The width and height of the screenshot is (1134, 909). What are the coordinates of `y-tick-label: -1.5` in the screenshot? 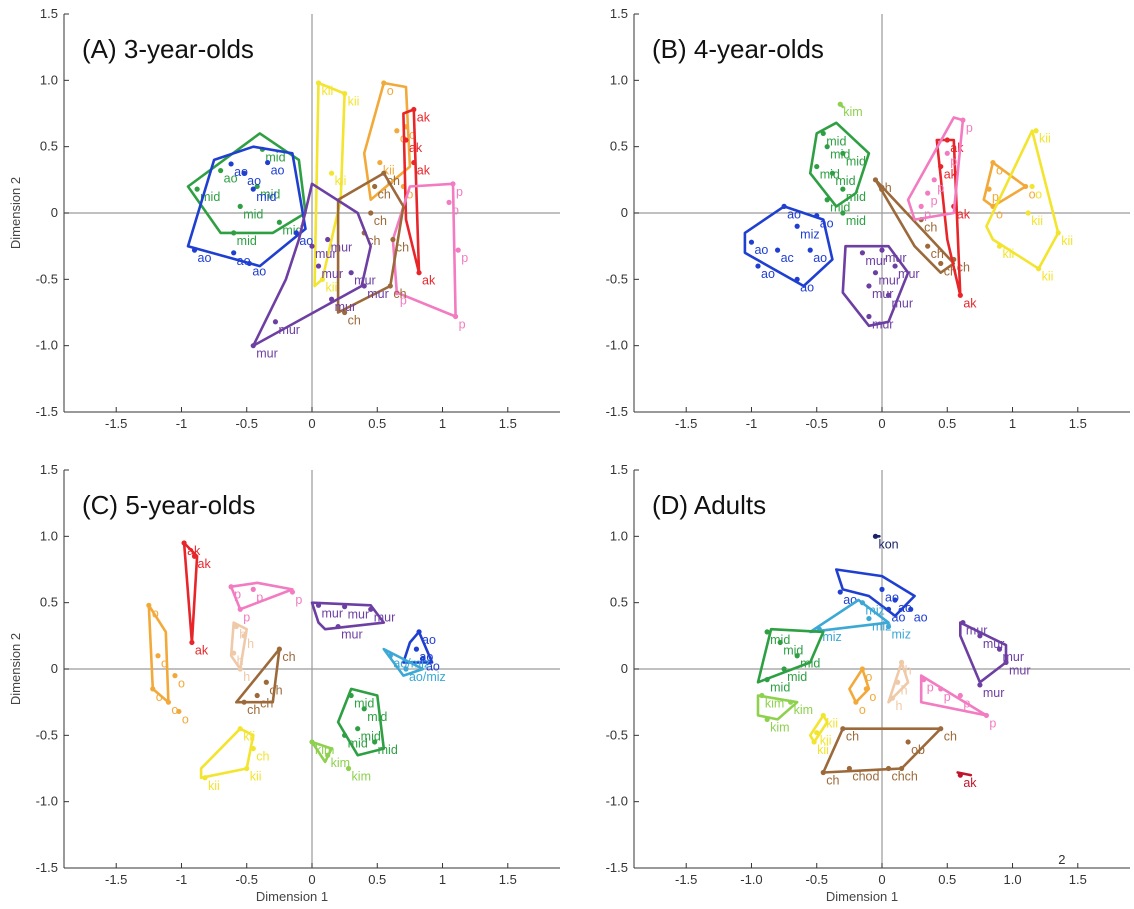 It's located at (47, 867).